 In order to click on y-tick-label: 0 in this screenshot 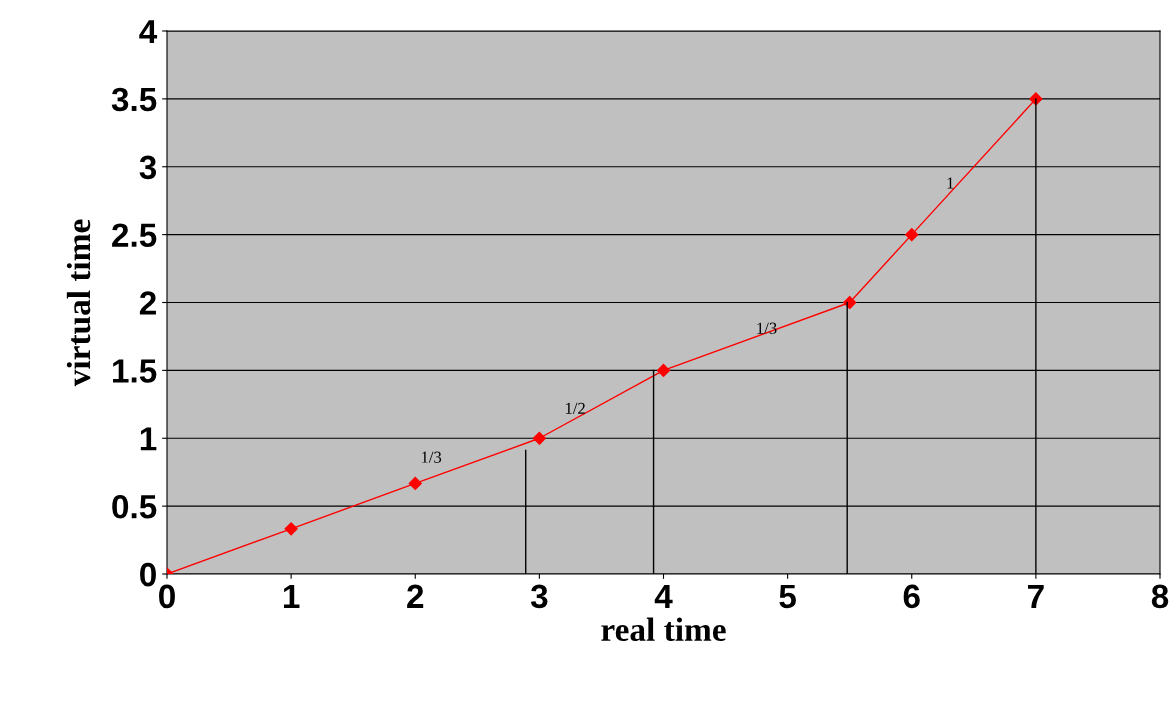, I will do `click(148, 574)`.